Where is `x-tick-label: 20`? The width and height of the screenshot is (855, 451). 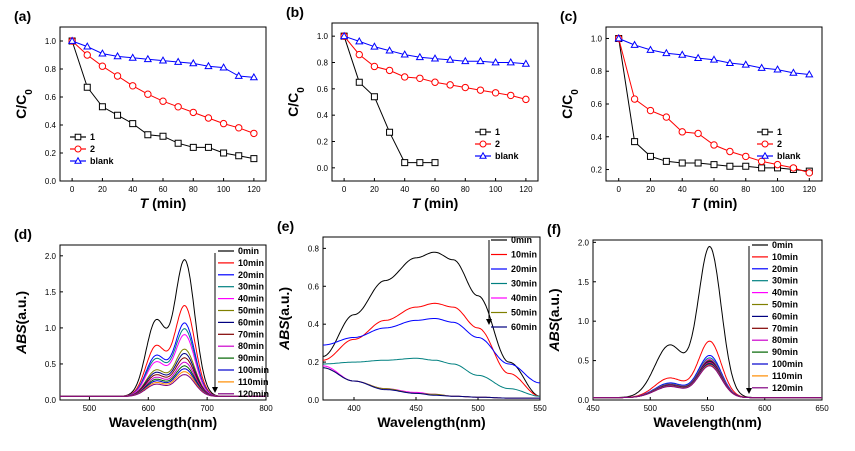 x-tick-label: 20 is located at coordinates (374, 189).